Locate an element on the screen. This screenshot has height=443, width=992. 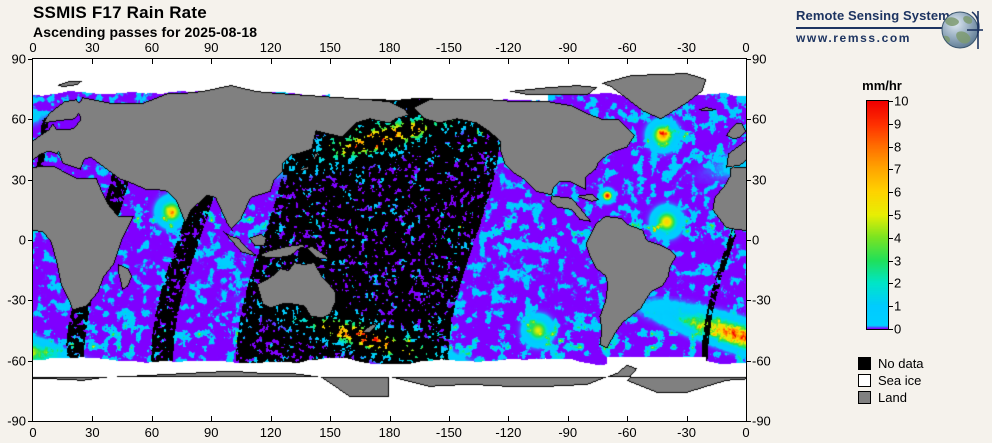
colorbar-tick-label: 8 is located at coordinates (898, 147).